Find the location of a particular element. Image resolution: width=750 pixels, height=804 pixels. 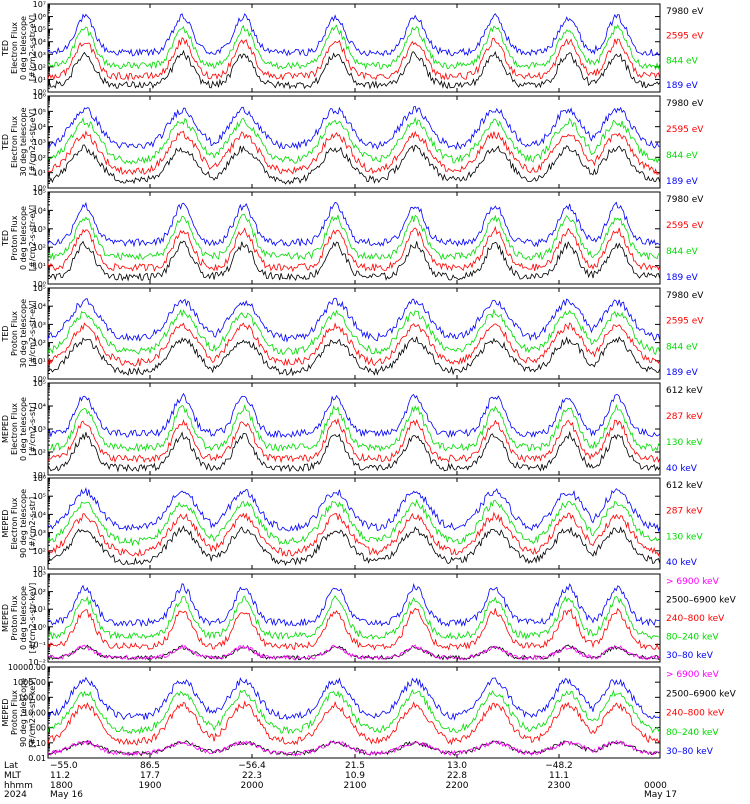

y-axis-label: 30 deg telescope is located at coordinates (23, 333).